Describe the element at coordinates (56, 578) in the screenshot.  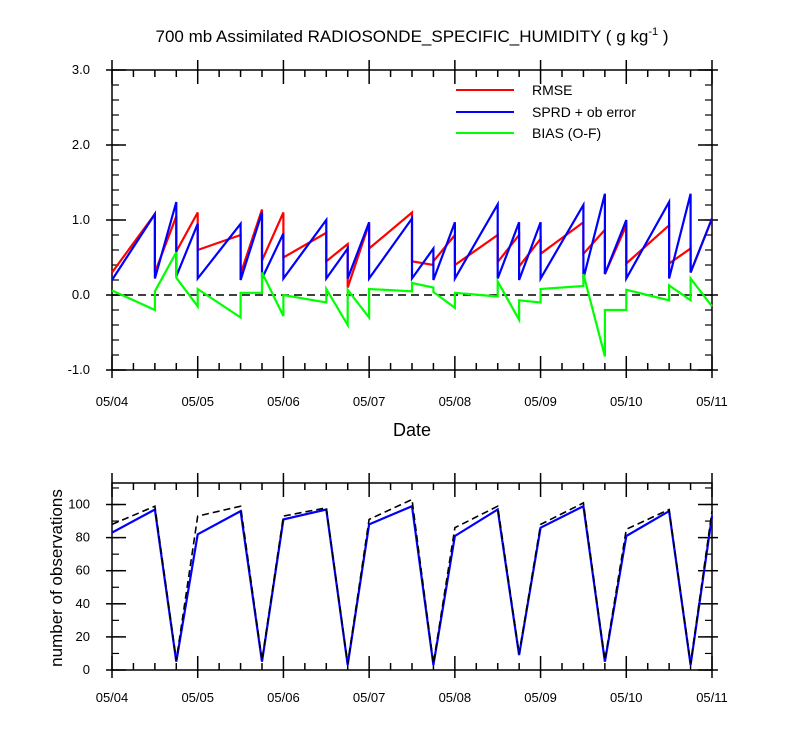
I see `y-axis-title-observations: number of observations` at that location.